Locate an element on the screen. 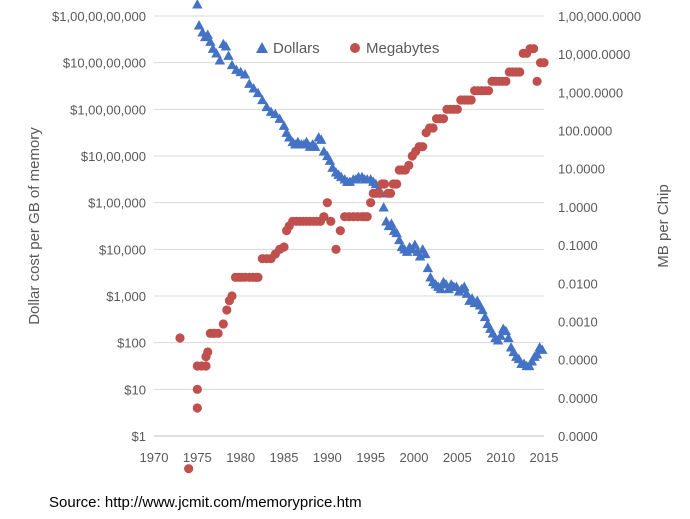  y-right-tick-label: 0.1000 is located at coordinates (578, 245).